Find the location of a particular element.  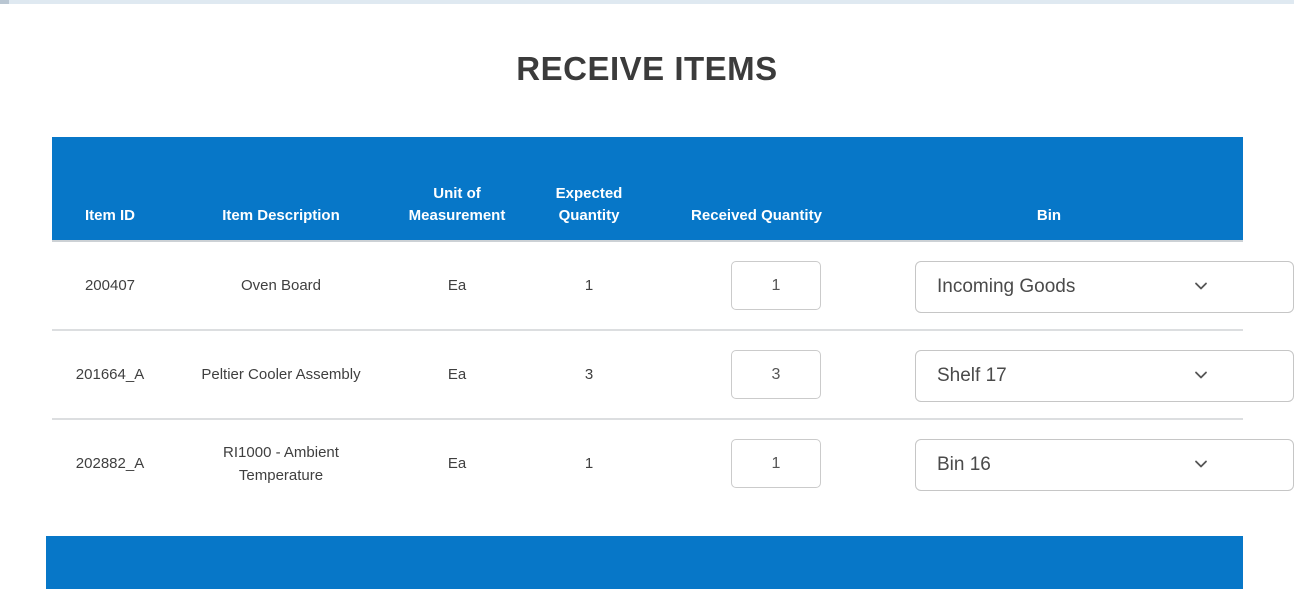

column-header-expected-quantity: Expected Quantity is located at coordinates (589, 204).